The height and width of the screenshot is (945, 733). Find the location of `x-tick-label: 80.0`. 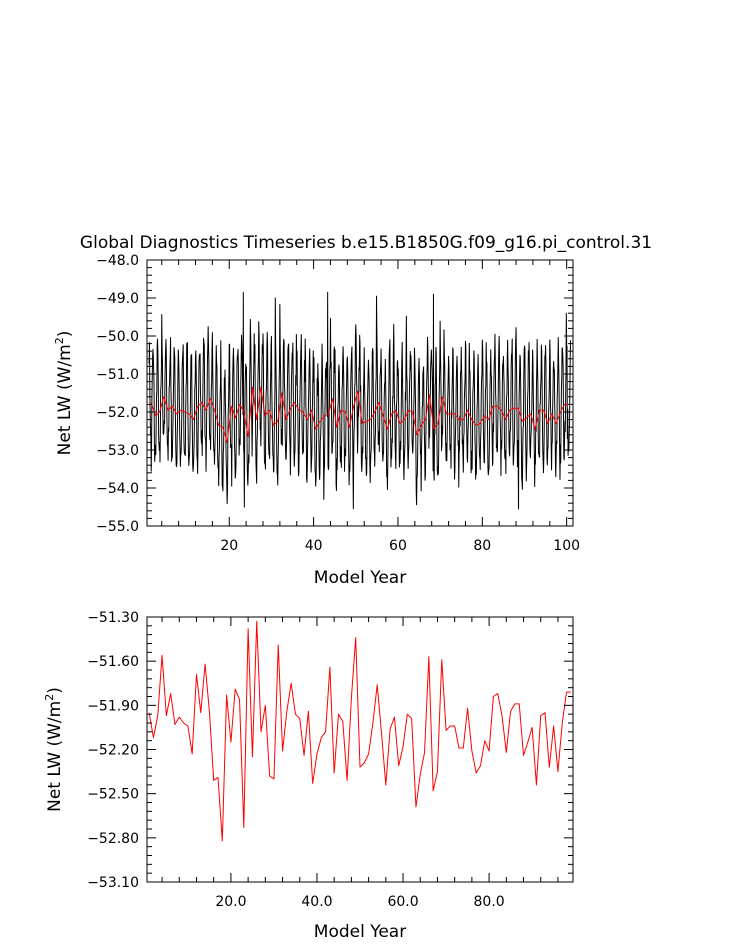

x-tick-label: 80.0 is located at coordinates (489, 902).